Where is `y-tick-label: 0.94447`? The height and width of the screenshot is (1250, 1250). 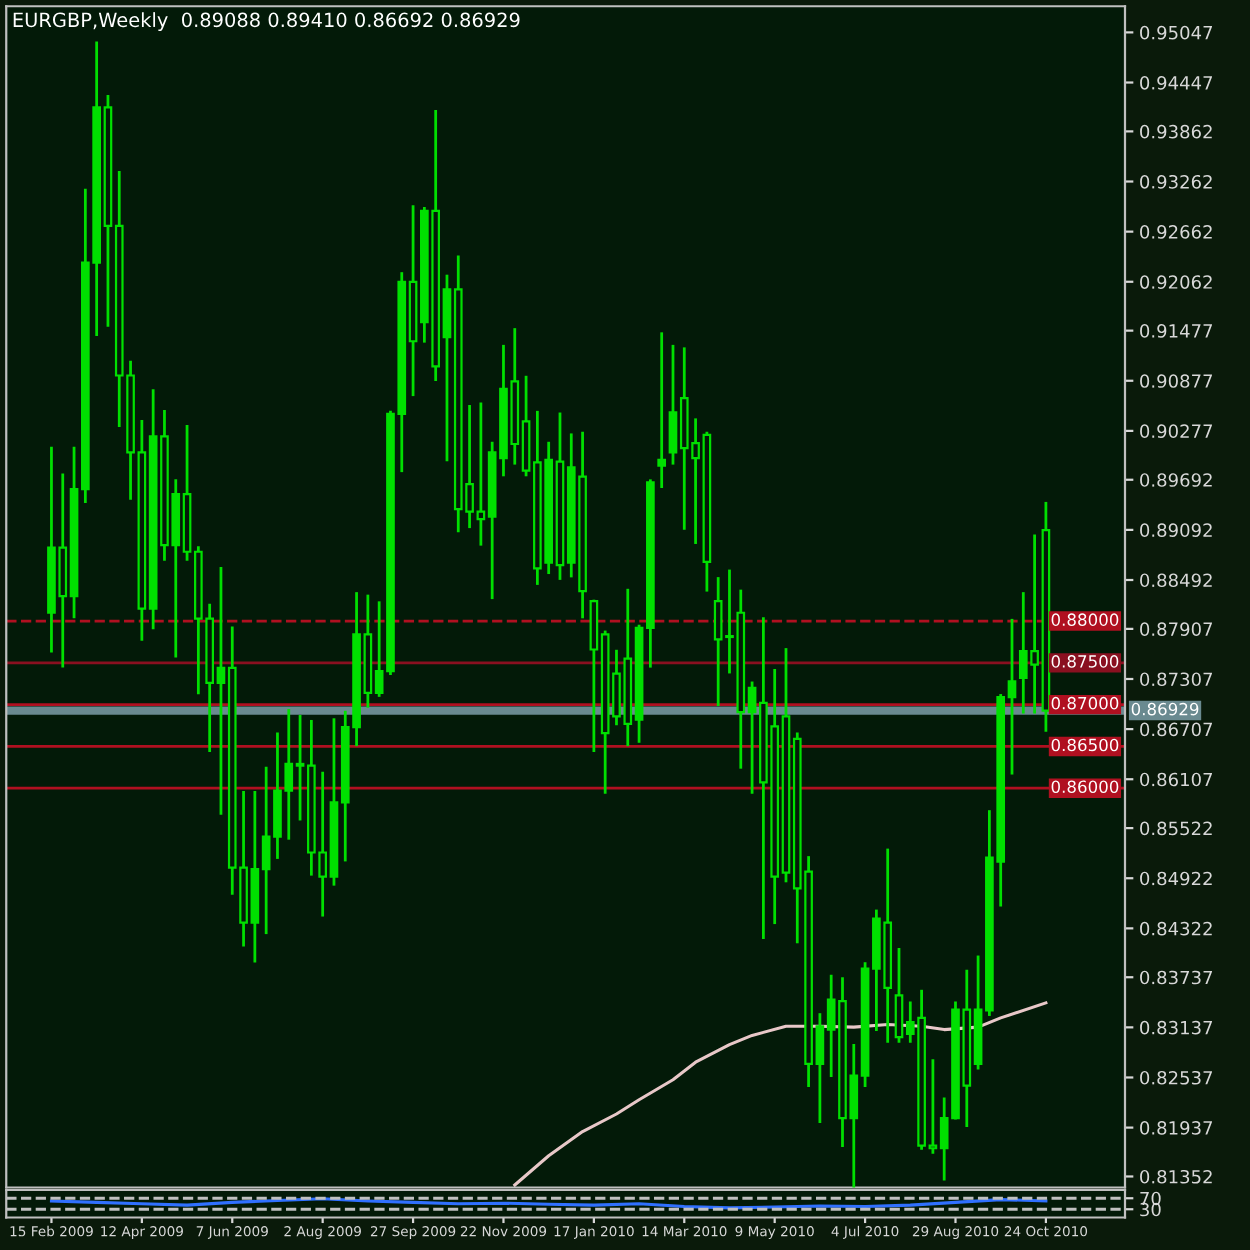
y-tick-label: 0.94447 is located at coordinates (1176, 82).